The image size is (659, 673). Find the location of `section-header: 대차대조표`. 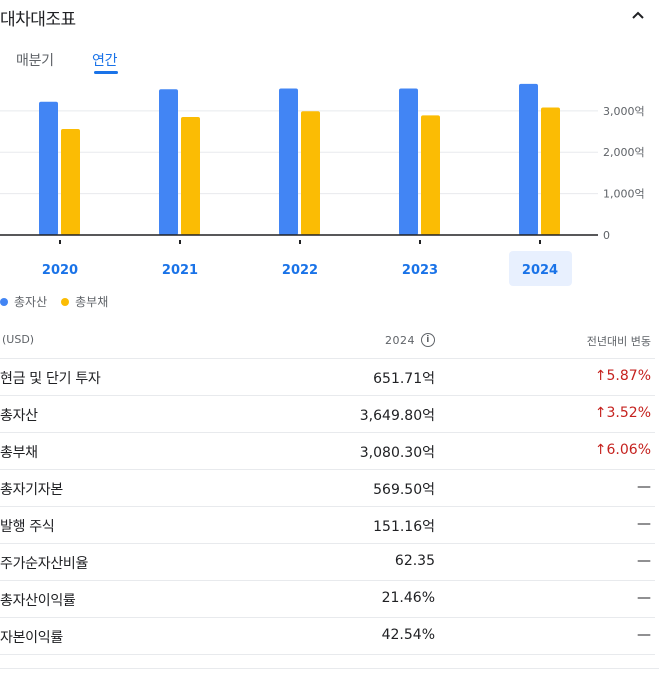

section-header: 대차대조표 is located at coordinates (329, 18).